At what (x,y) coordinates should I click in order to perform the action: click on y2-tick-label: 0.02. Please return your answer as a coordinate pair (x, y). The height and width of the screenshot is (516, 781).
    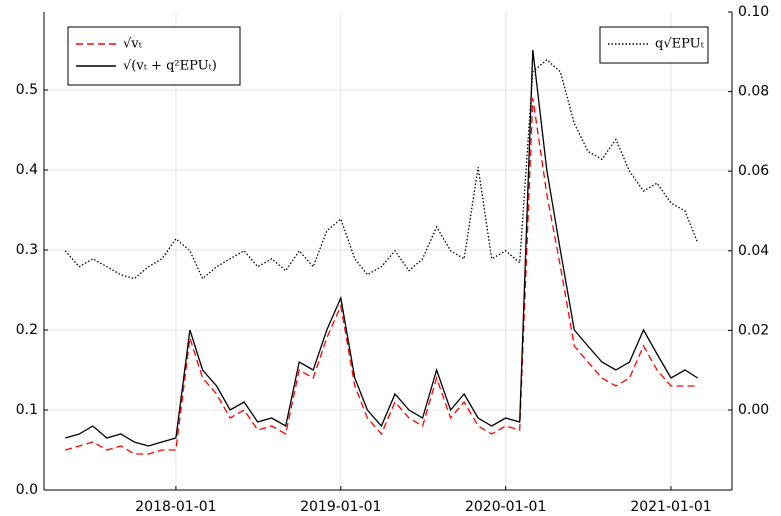
    Looking at the image, I should click on (753, 330).